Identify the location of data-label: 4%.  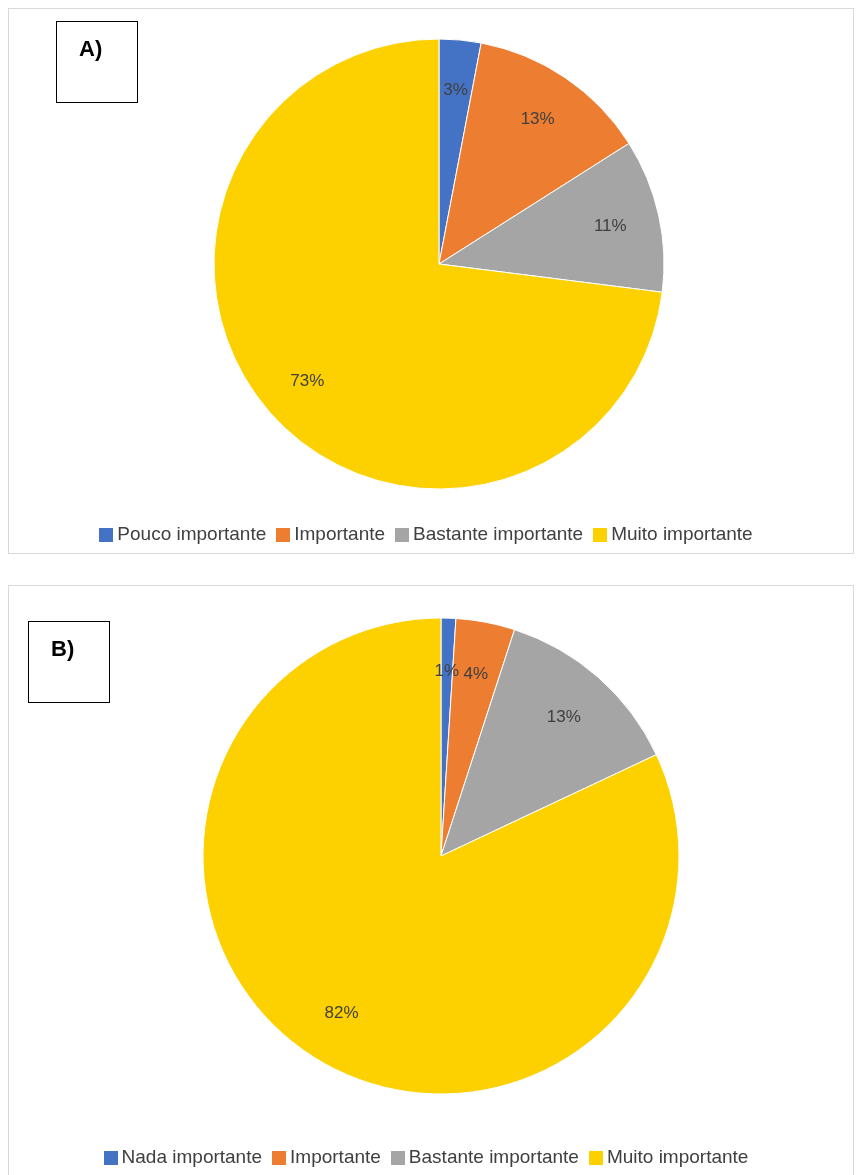
(476, 674).